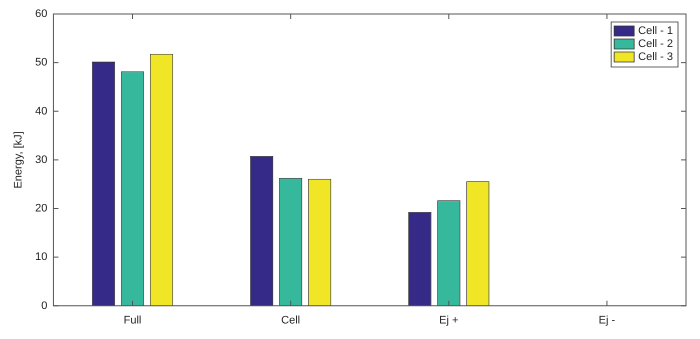  What do you see at coordinates (655, 57) in the screenshot?
I see `legend-label: Cell - 3` at bounding box center [655, 57].